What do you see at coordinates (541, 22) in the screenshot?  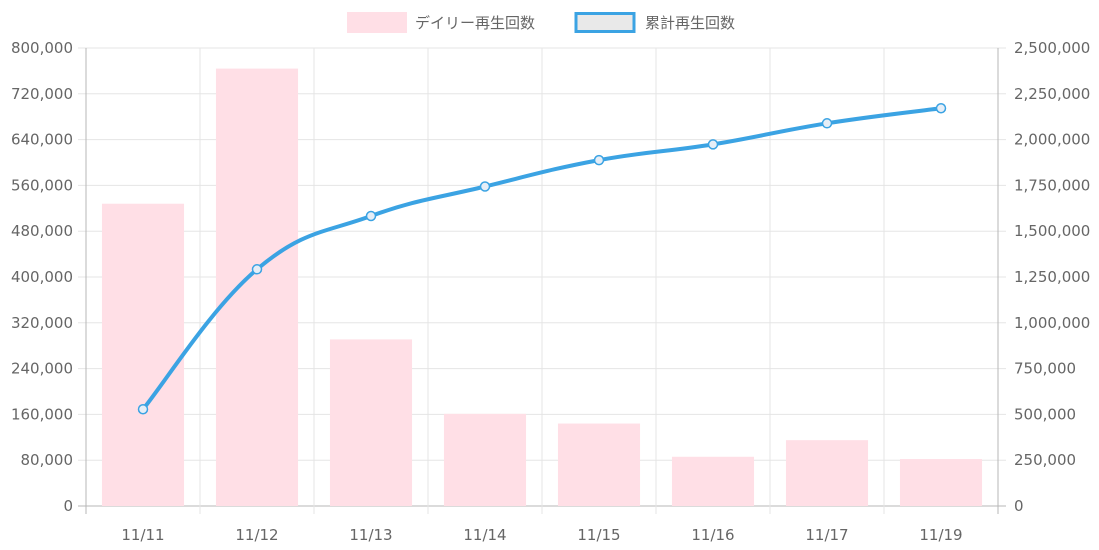 I see `legend: デイリー再生回数 累計再生回数` at bounding box center [541, 22].